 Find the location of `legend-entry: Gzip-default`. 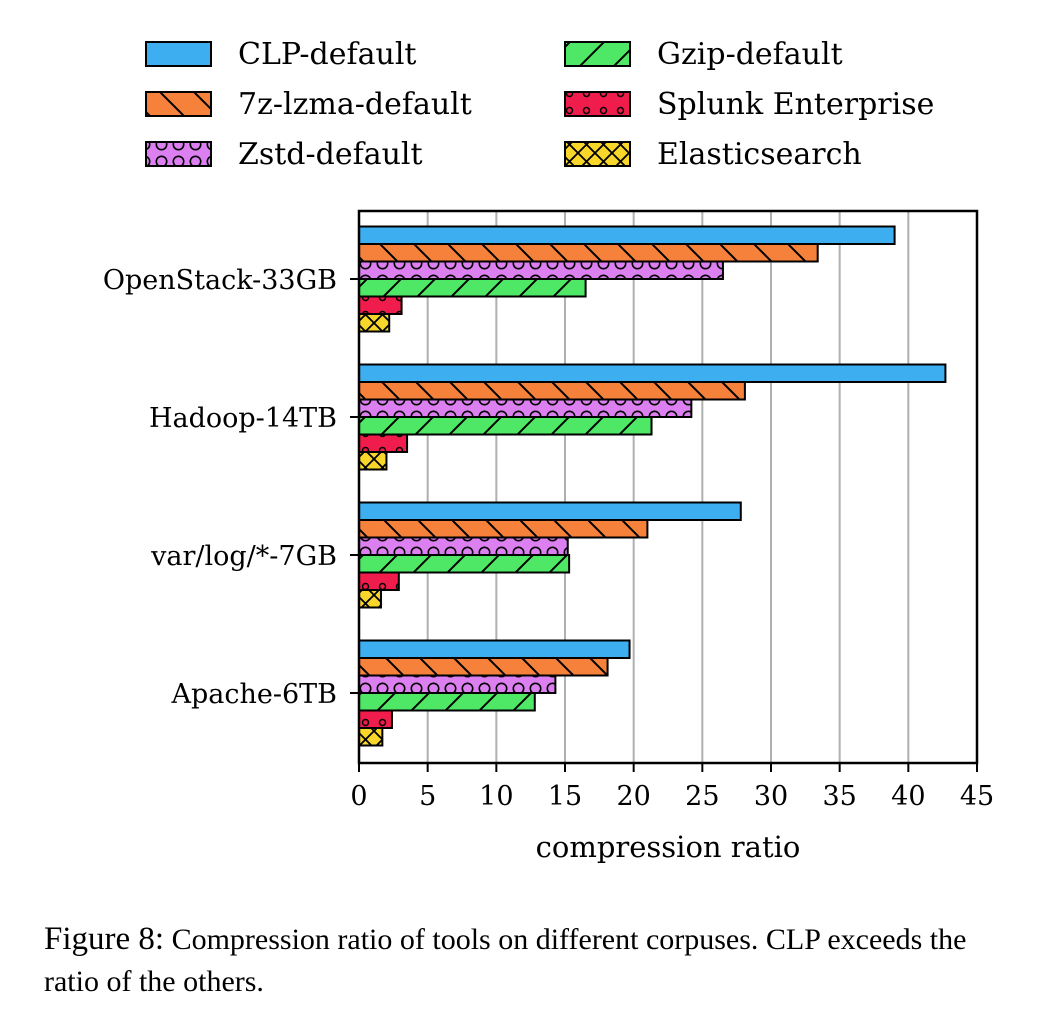

legend-entry: Gzip-default is located at coordinates (703, 54).